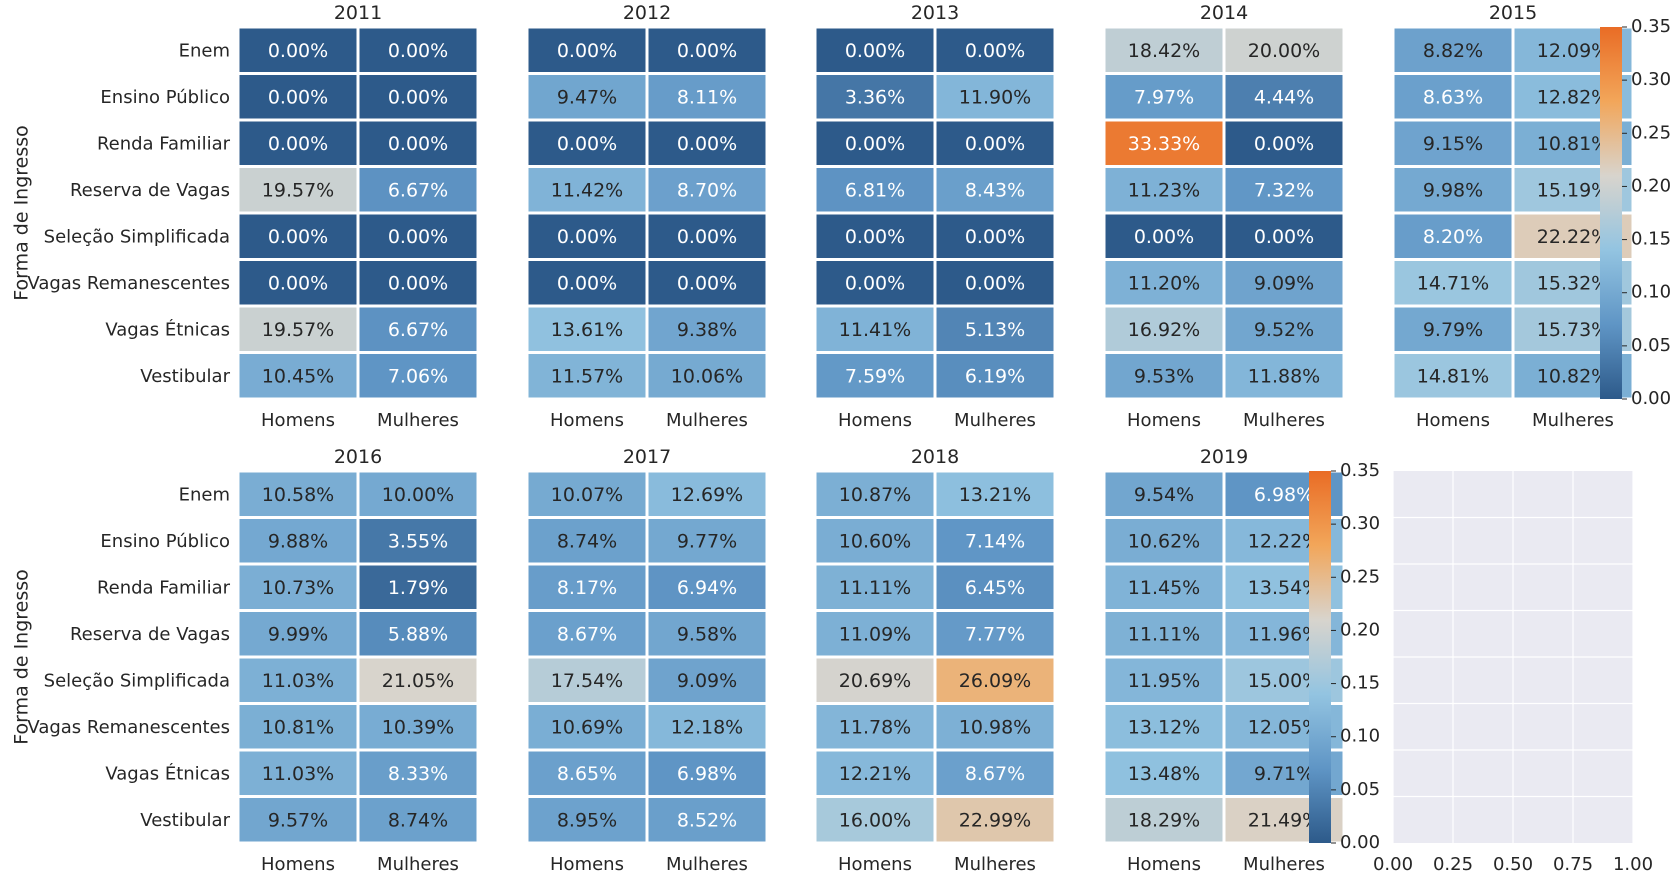  Describe the element at coordinates (1453, 864) in the screenshot. I see `empty-panel-tick-label: 0.25` at that location.